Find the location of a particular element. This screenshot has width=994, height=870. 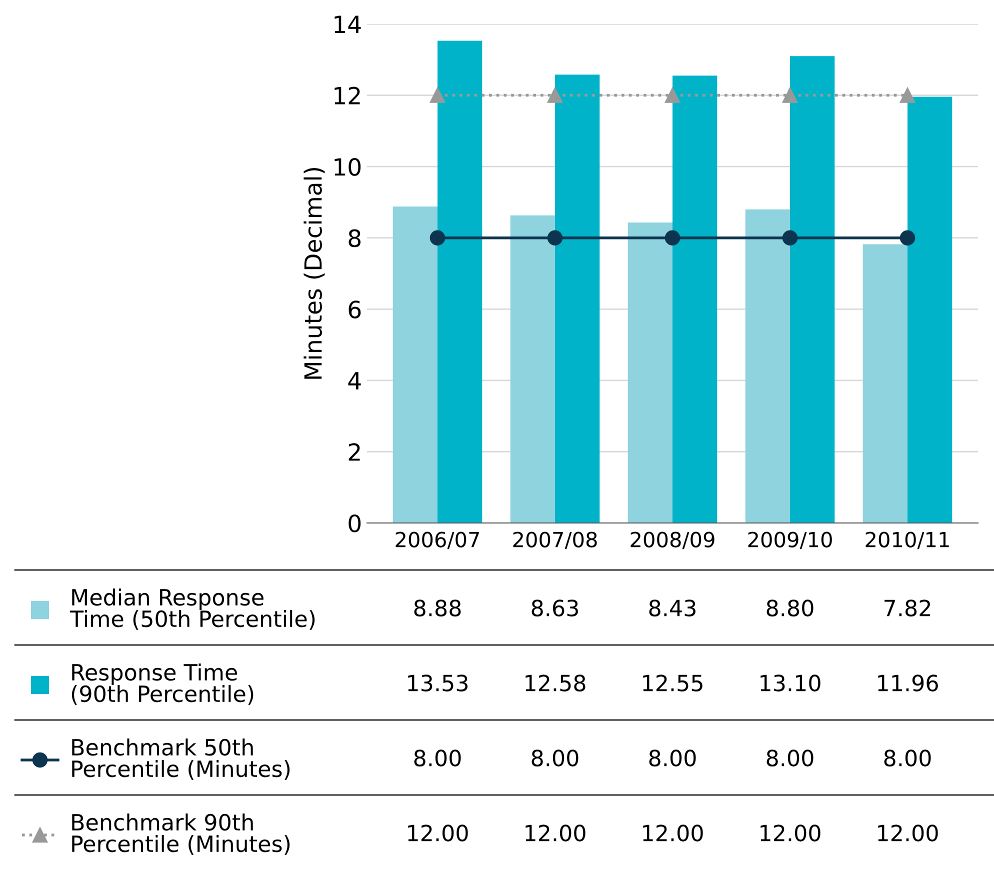

x-tick-label: 2008/09 is located at coordinates (672, 541).